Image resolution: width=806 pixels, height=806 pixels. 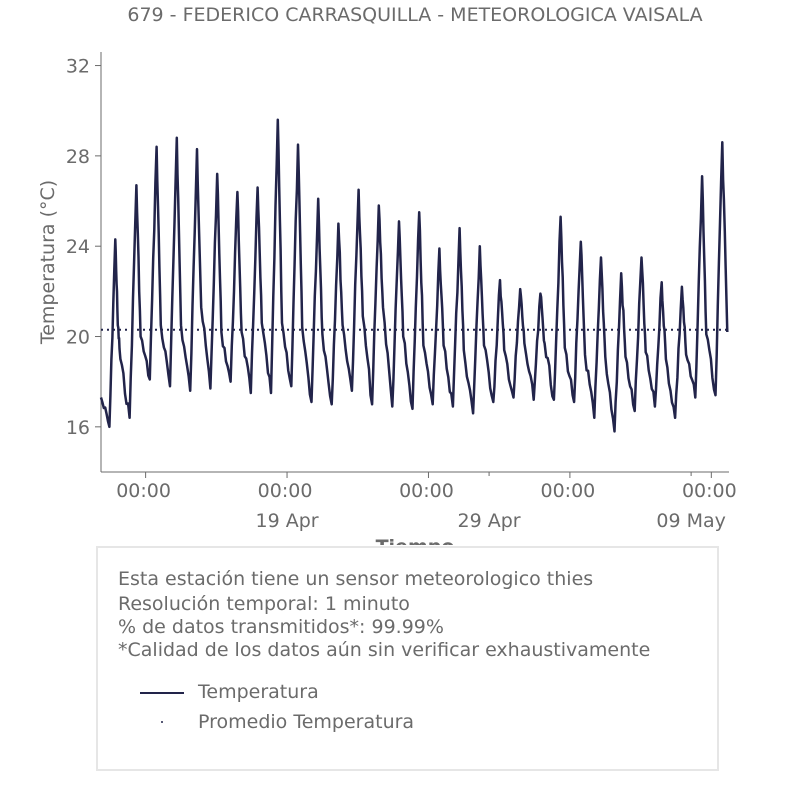 What do you see at coordinates (691, 521) in the screenshot?
I see `x-date-label: 09 May` at bounding box center [691, 521].